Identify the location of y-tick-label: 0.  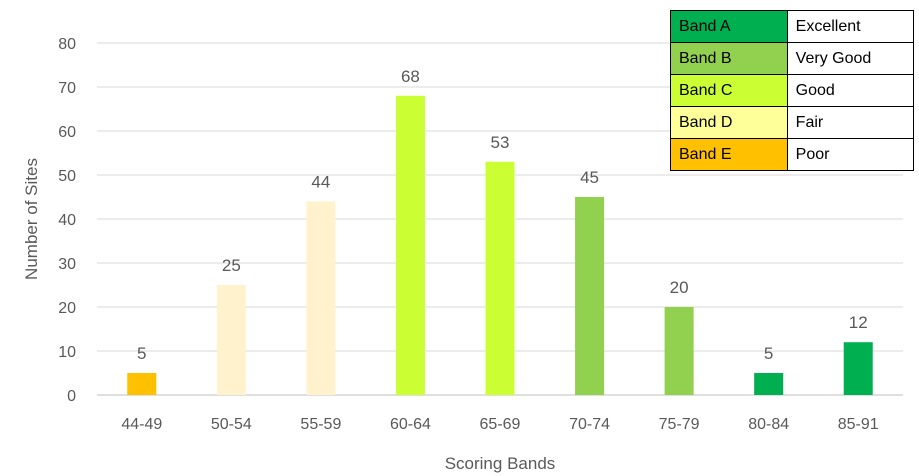
(71, 396).